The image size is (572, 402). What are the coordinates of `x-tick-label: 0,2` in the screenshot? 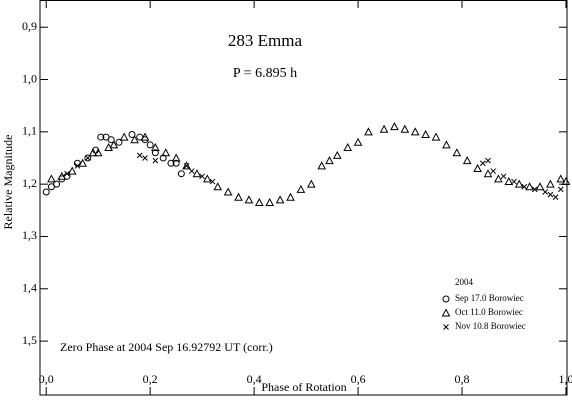 It's located at (150, 379).